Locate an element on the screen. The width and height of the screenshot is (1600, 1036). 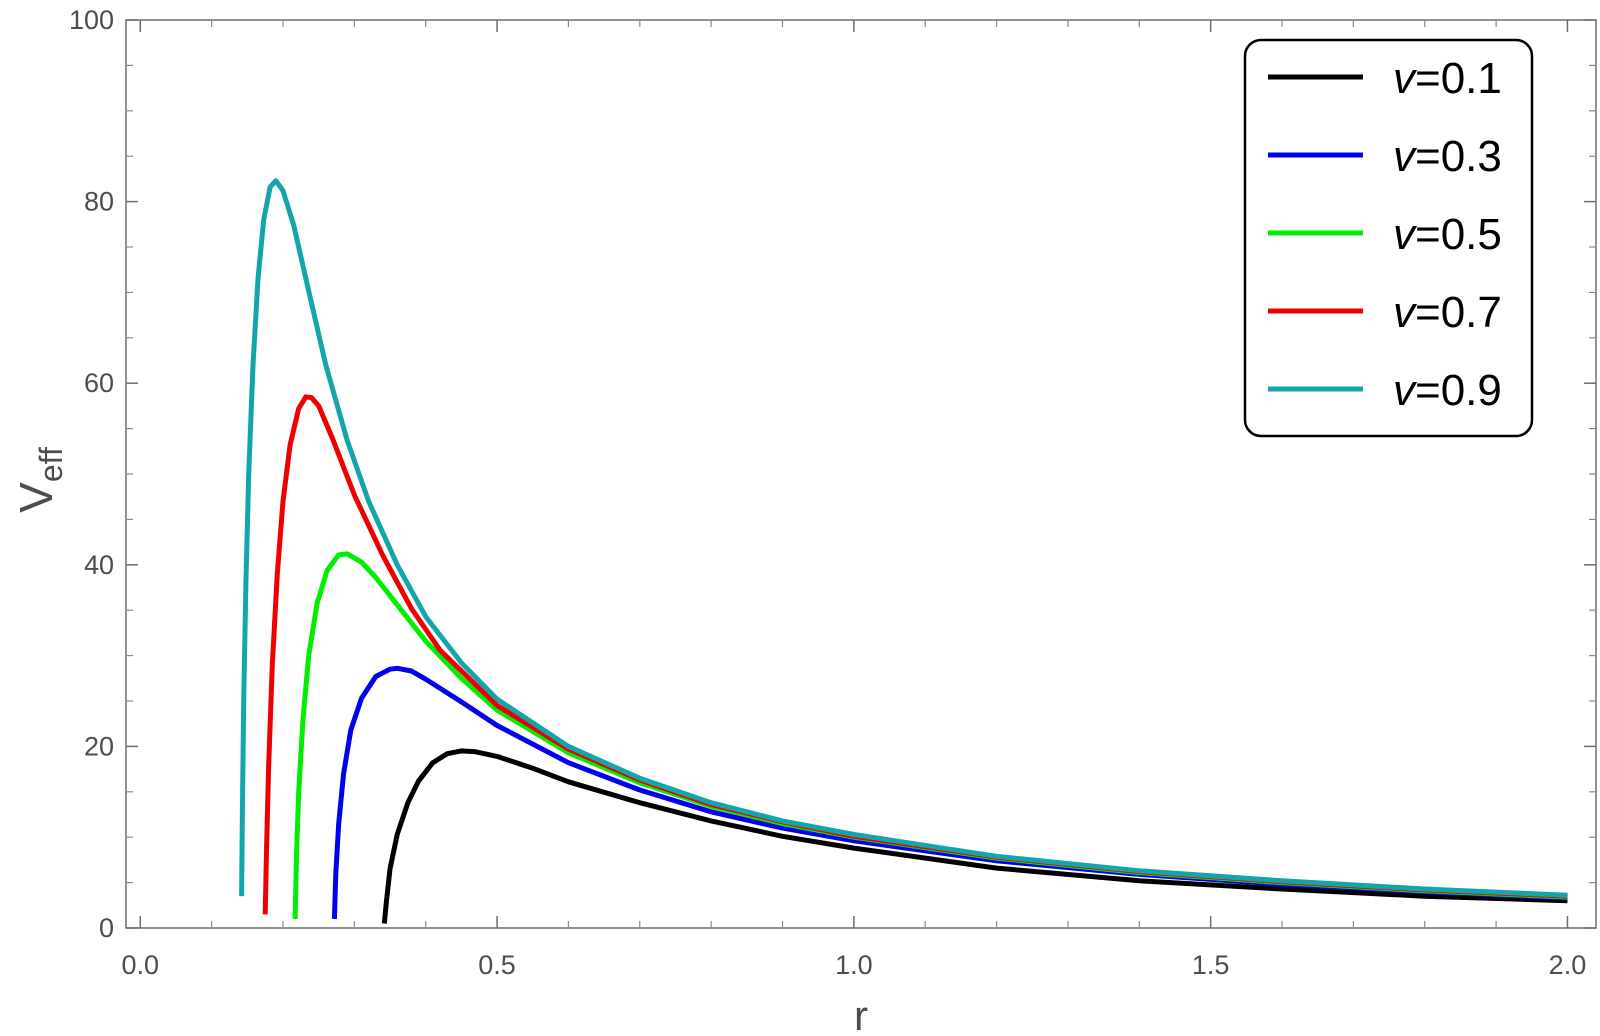
legend-label-2: v=0.3 is located at coordinates (1447, 156).